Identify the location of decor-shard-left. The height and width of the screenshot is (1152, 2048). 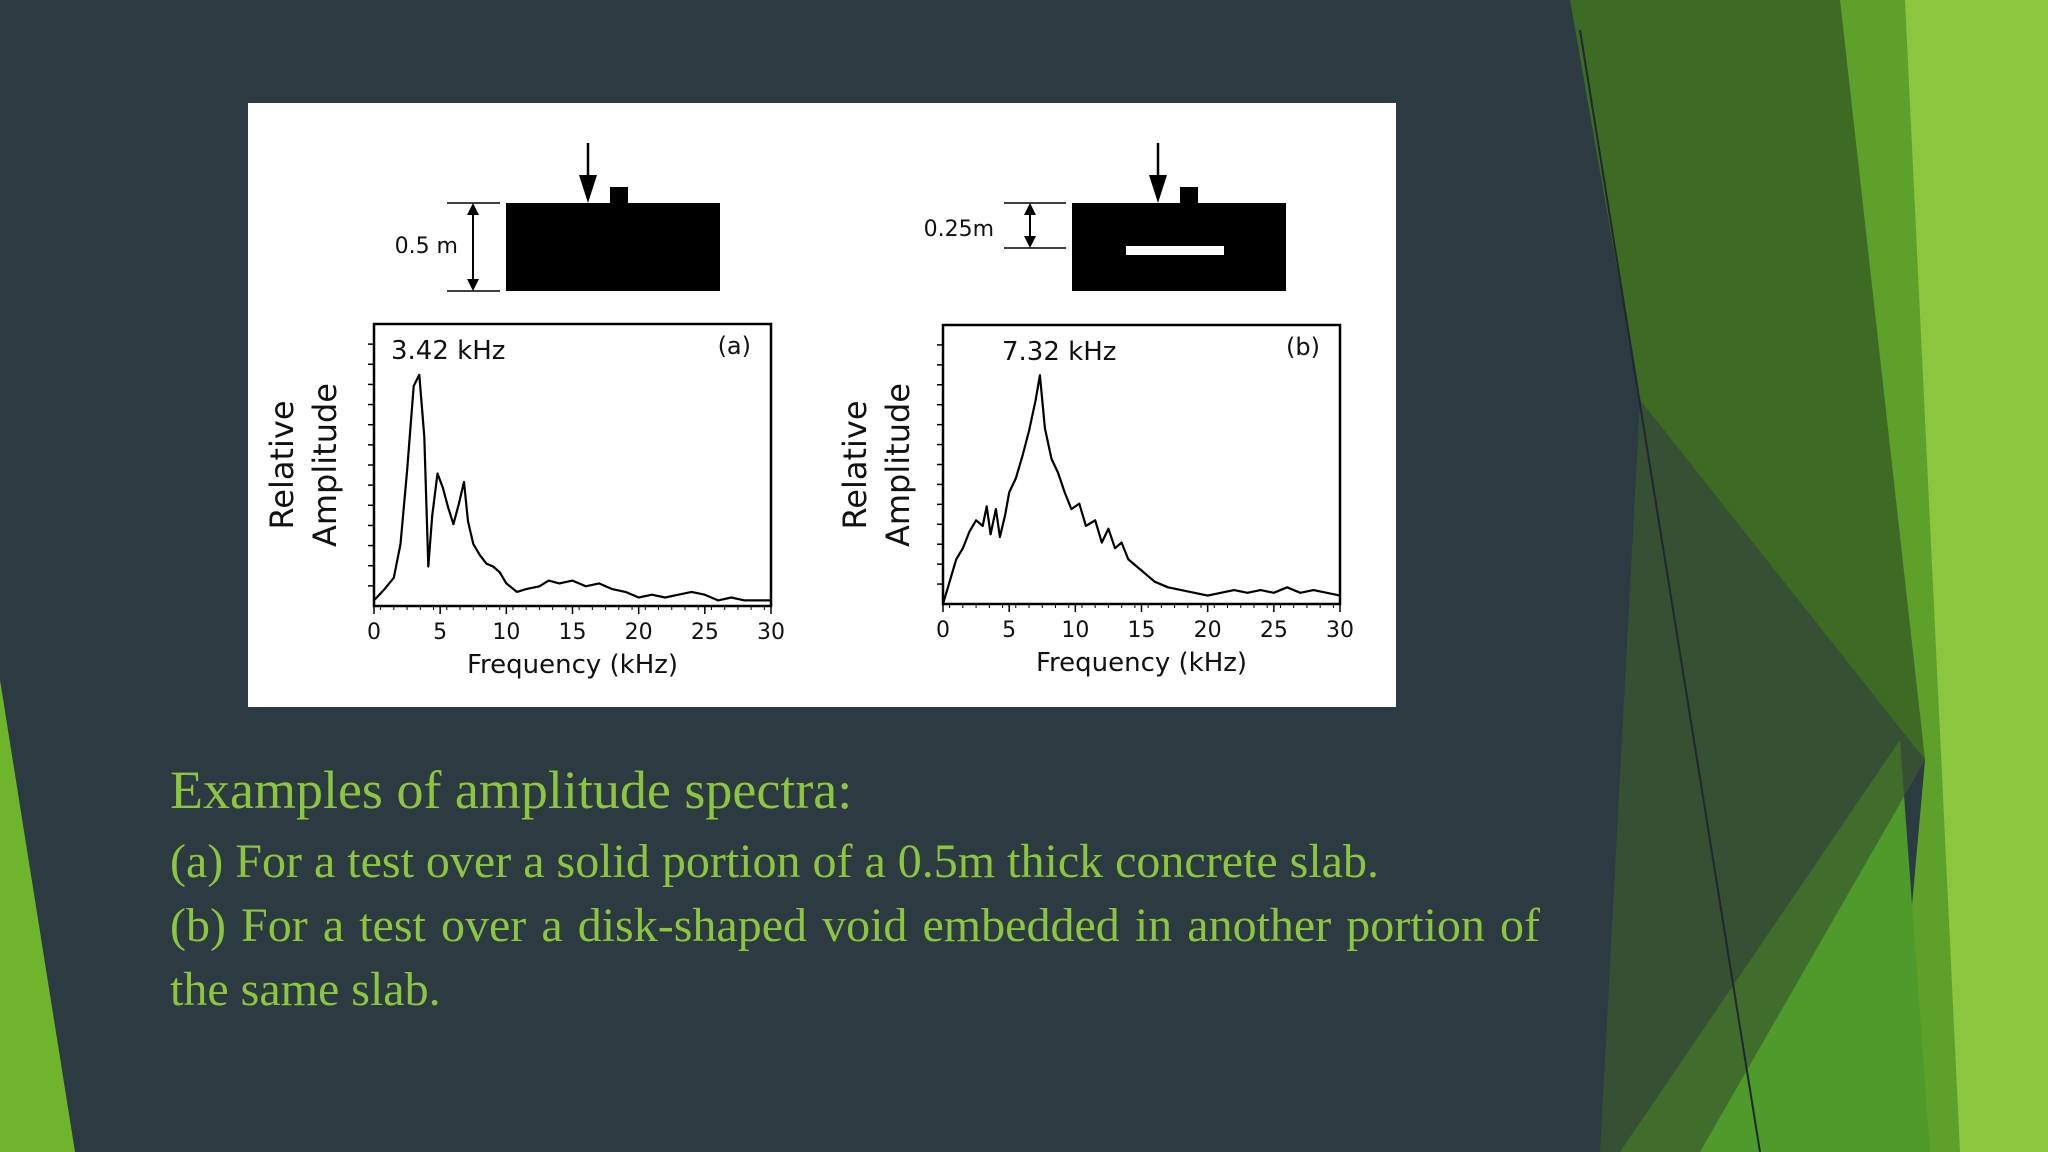
(37, 916).